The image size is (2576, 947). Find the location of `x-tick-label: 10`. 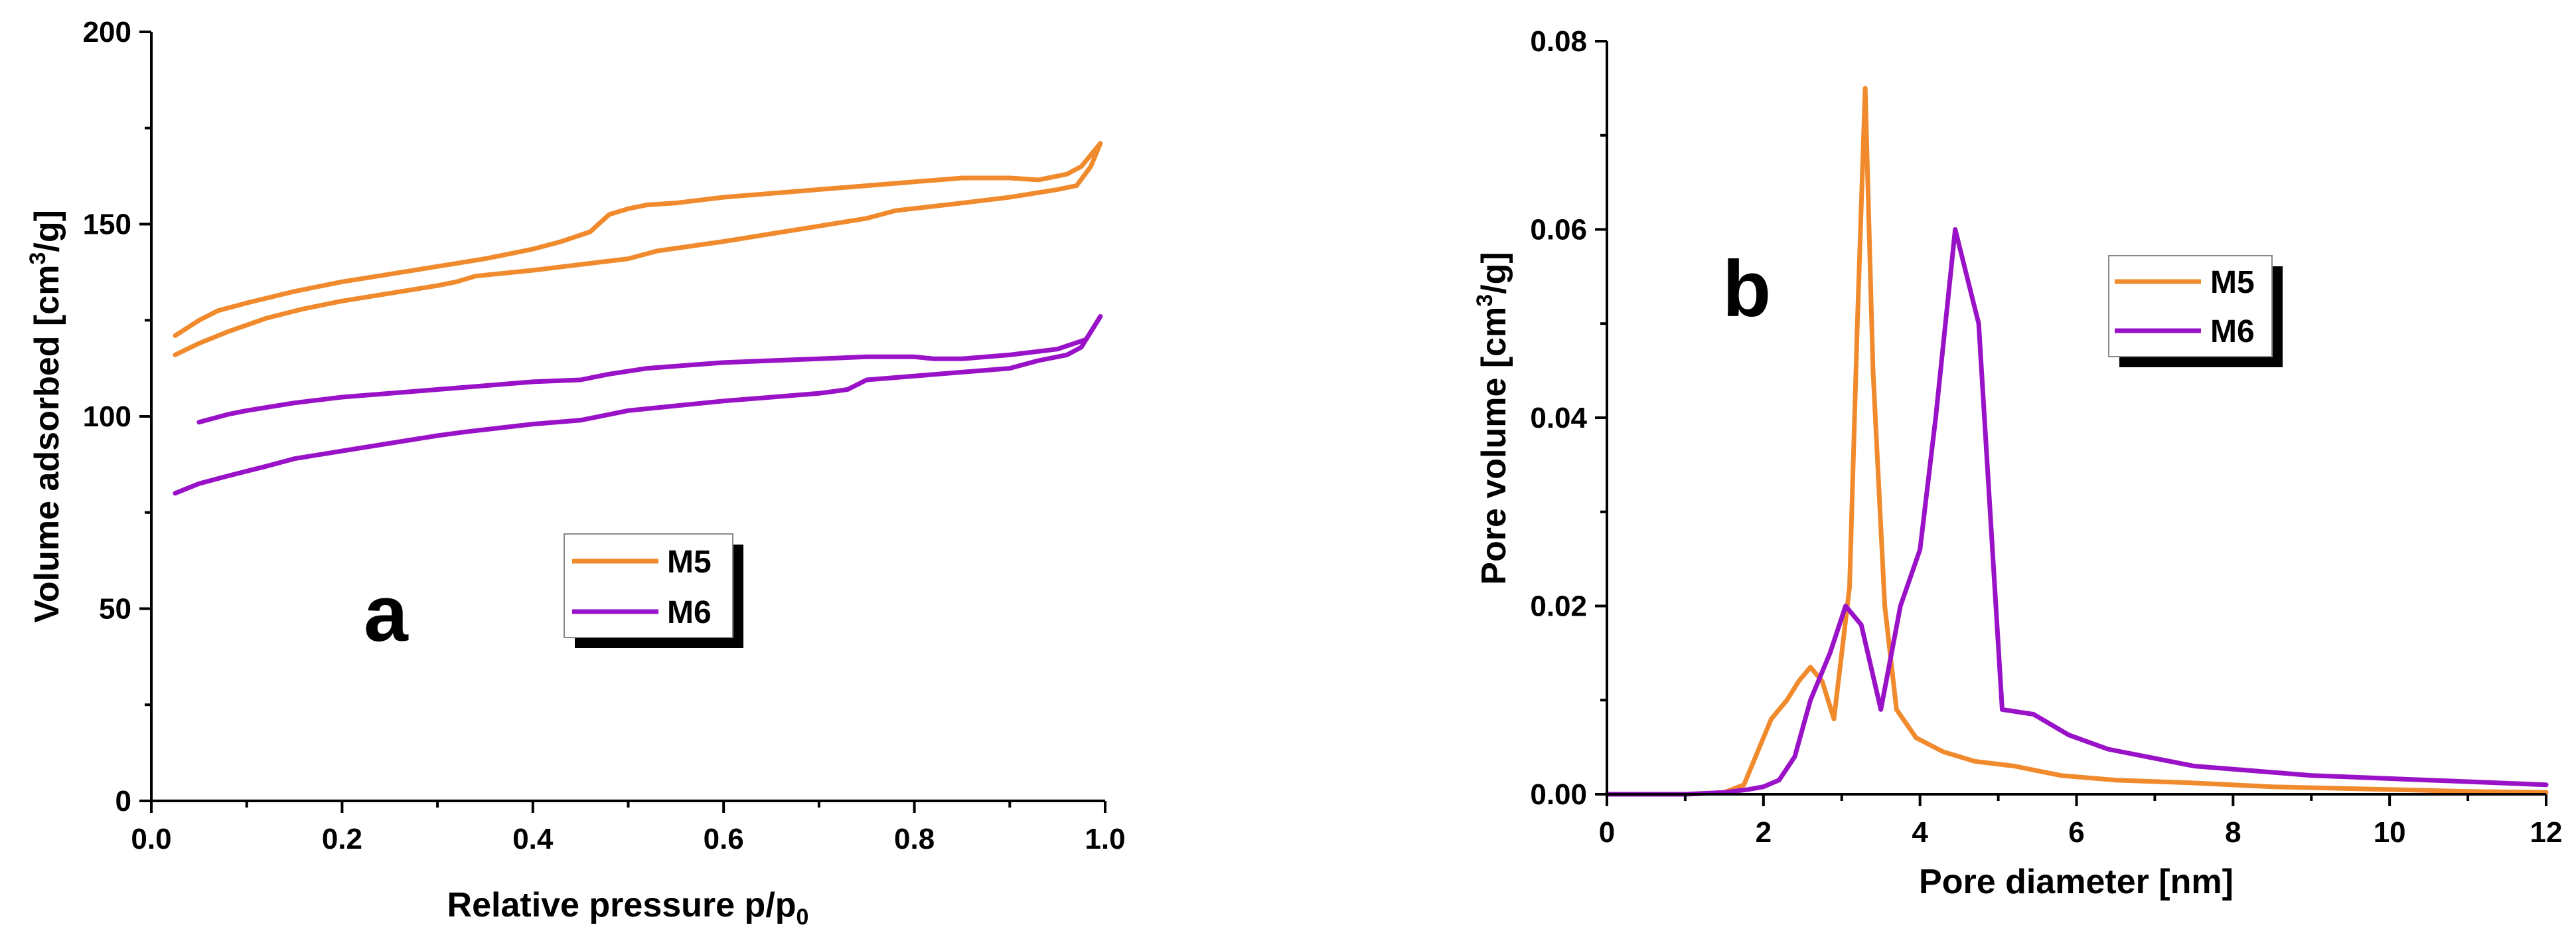

x-tick-label: 10 is located at coordinates (2390, 832).